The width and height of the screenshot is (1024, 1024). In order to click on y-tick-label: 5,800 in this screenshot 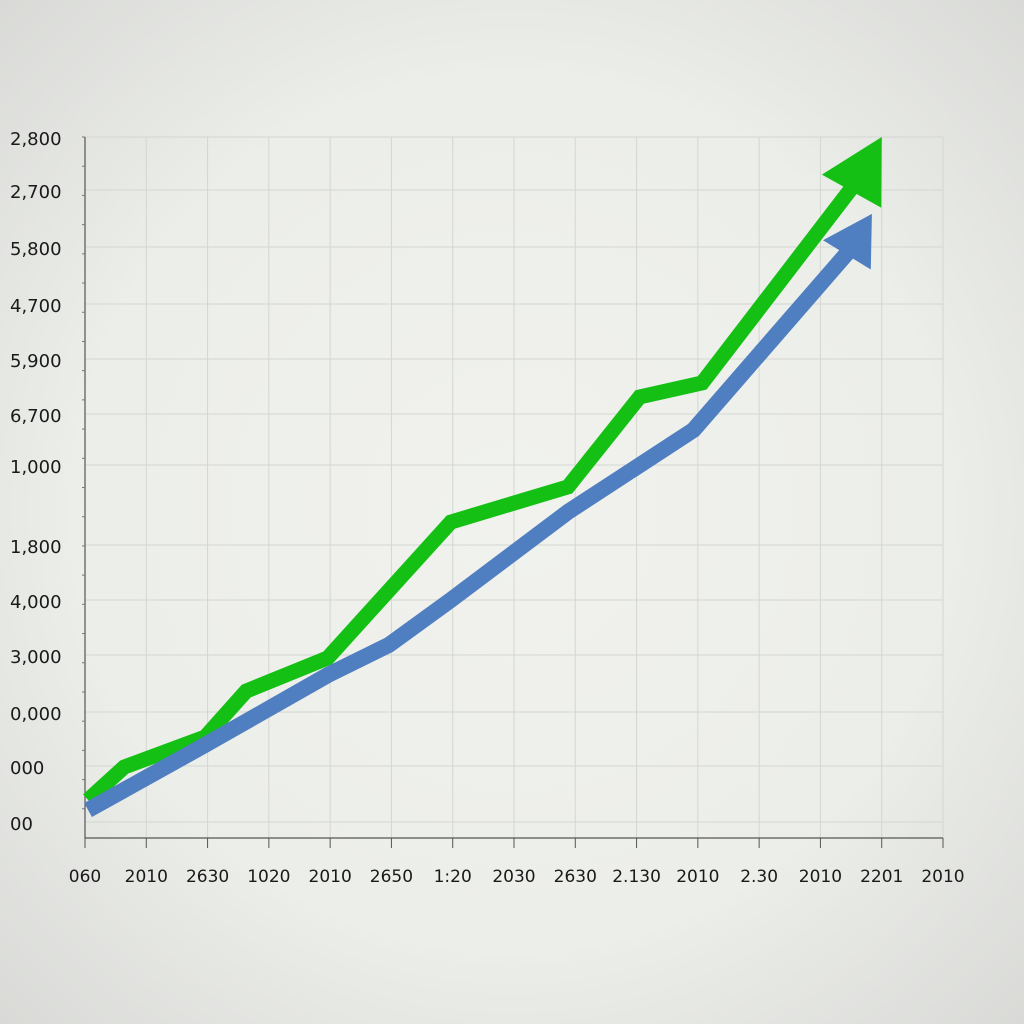, I will do `click(36, 249)`.